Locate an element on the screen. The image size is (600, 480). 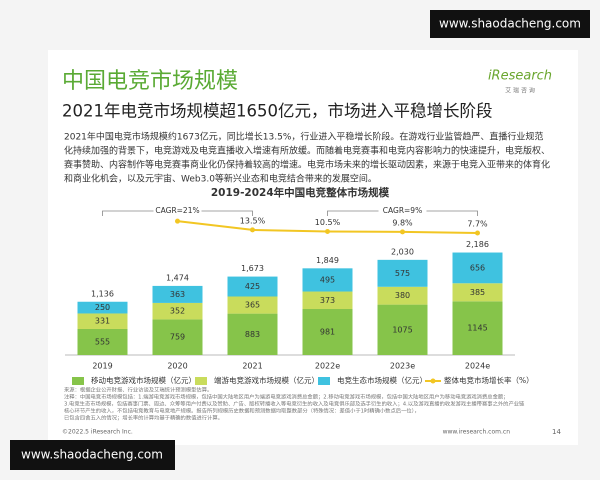
bar-value-label: 250 is located at coordinates (102, 307).